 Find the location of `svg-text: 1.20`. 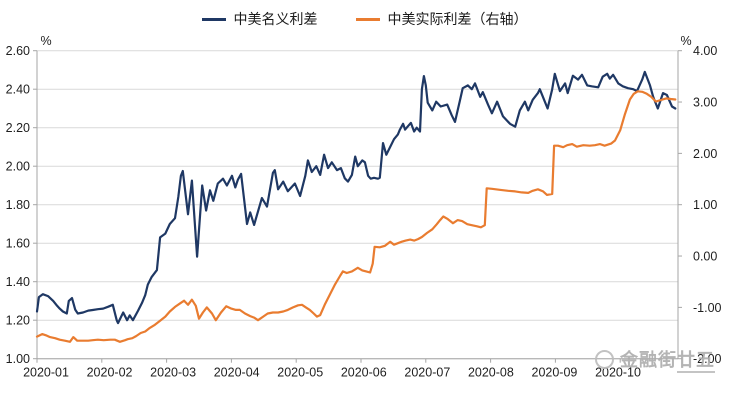

svg-text: 1.20 is located at coordinates (18, 321).